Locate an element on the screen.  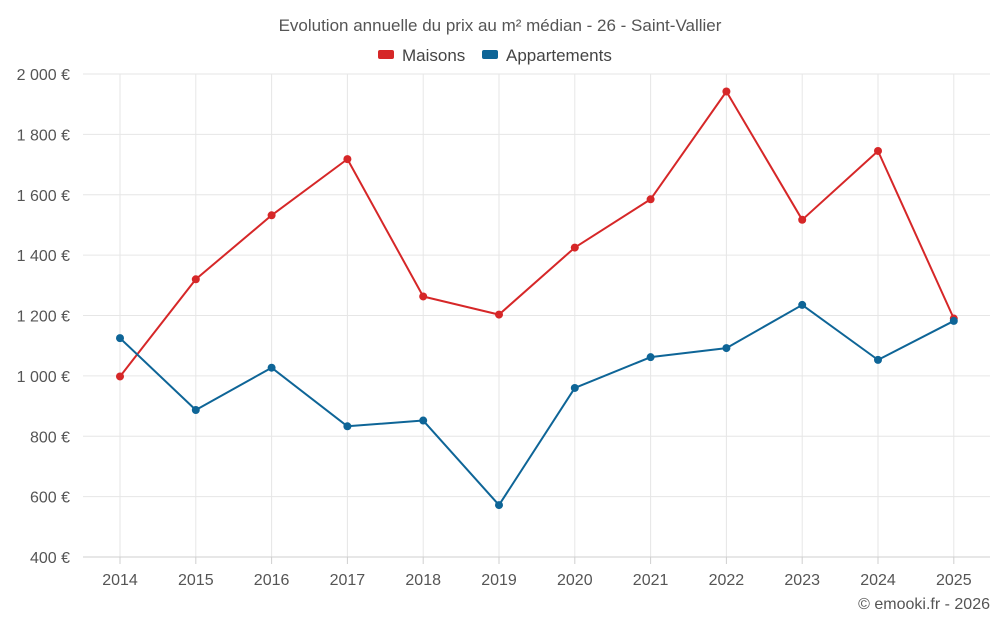
y-tick-label: 1 400 € is located at coordinates (43, 256).